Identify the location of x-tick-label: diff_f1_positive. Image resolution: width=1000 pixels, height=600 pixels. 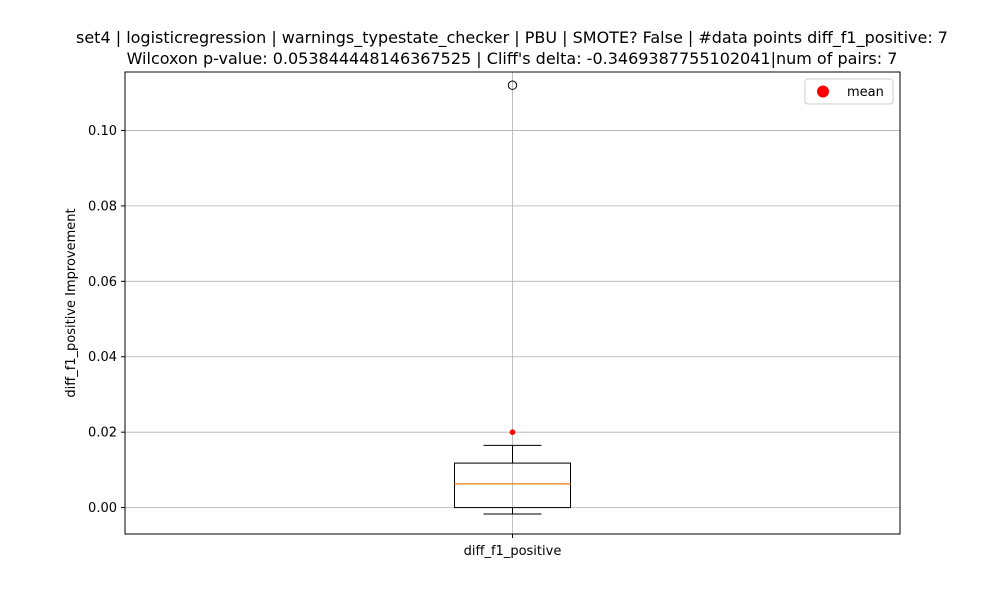
(513, 551).